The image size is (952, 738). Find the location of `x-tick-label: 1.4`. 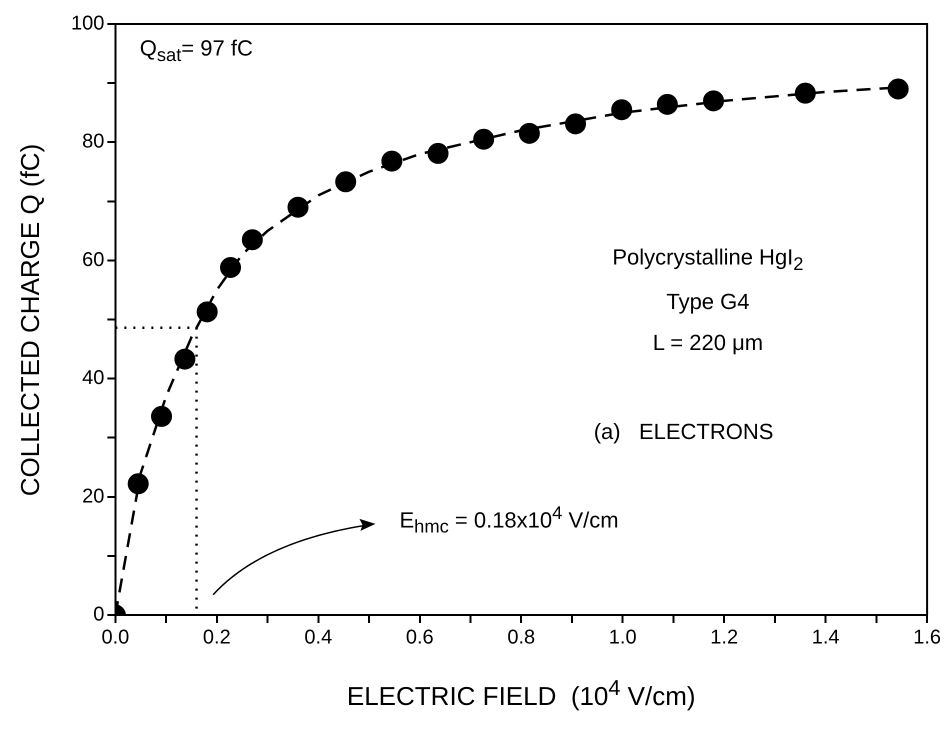

x-tick-label: 1.4 is located at coordinates (826, 637).